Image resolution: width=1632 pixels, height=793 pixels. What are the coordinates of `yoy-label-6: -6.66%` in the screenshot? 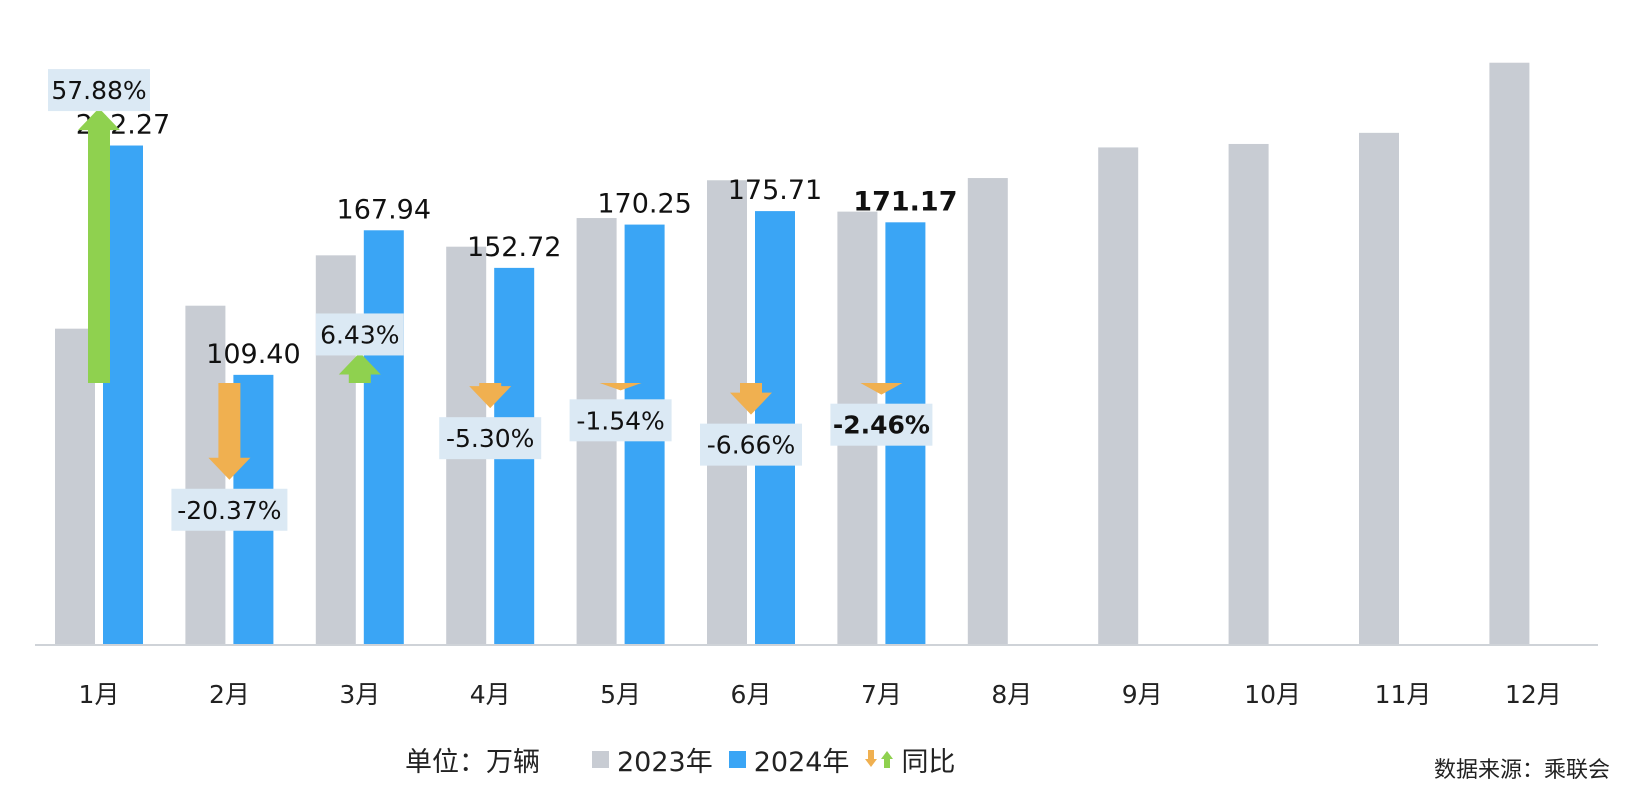 It's located at (751, 445).